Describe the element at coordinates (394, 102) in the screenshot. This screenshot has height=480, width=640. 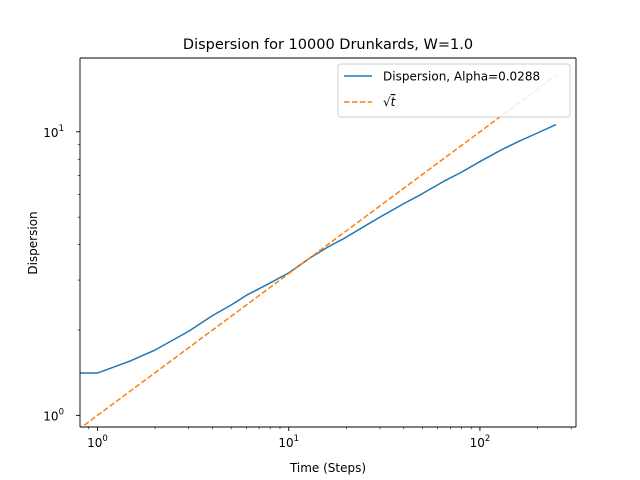
I see `legend-sqrt-variable: t` at that location.